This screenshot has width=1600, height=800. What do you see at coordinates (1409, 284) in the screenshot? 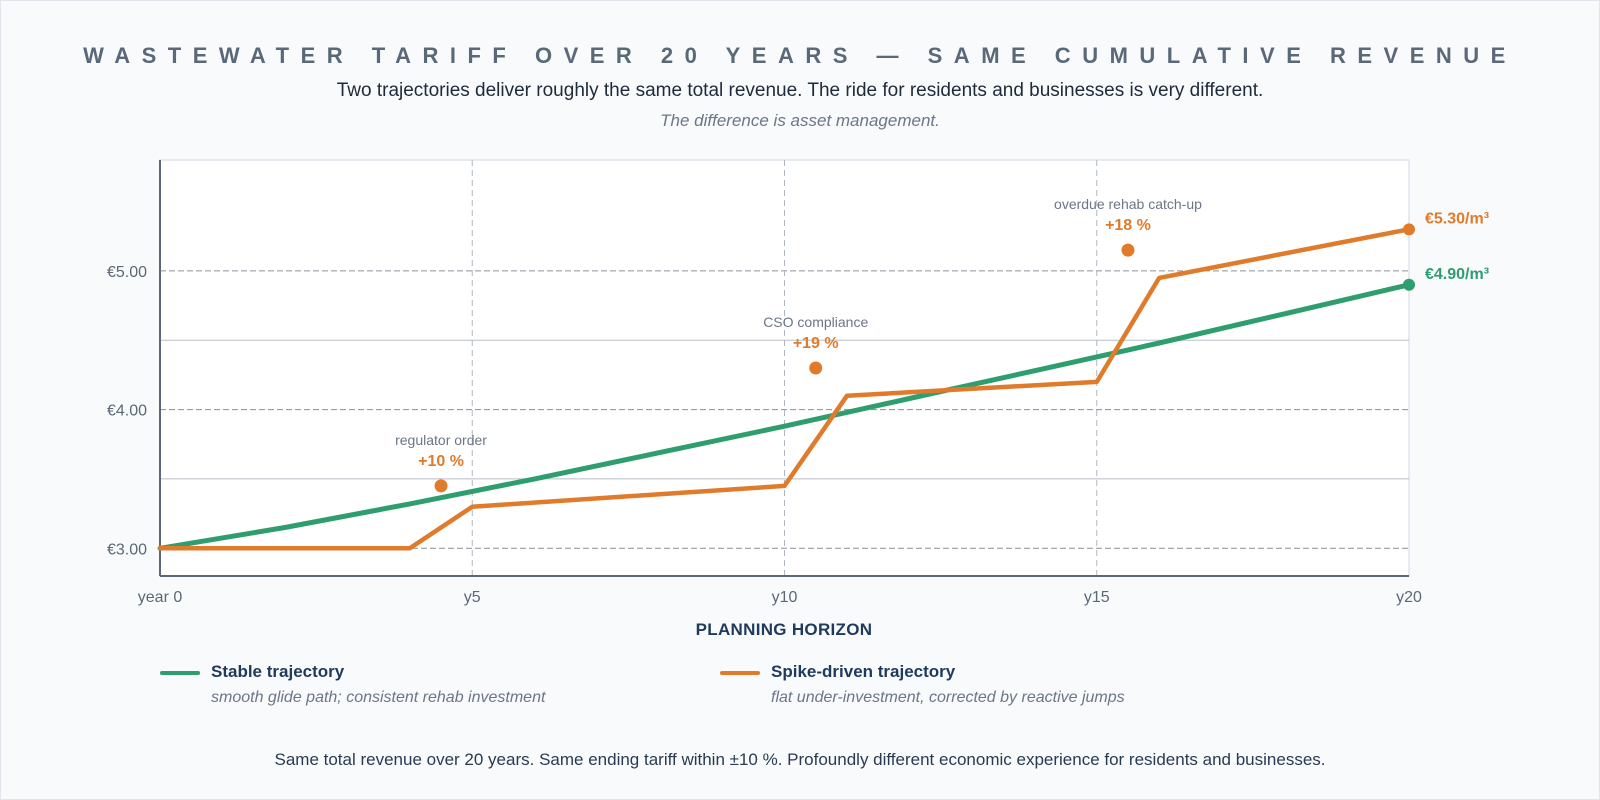
I see `end-point-stable` at bounding box center [1409, 284].